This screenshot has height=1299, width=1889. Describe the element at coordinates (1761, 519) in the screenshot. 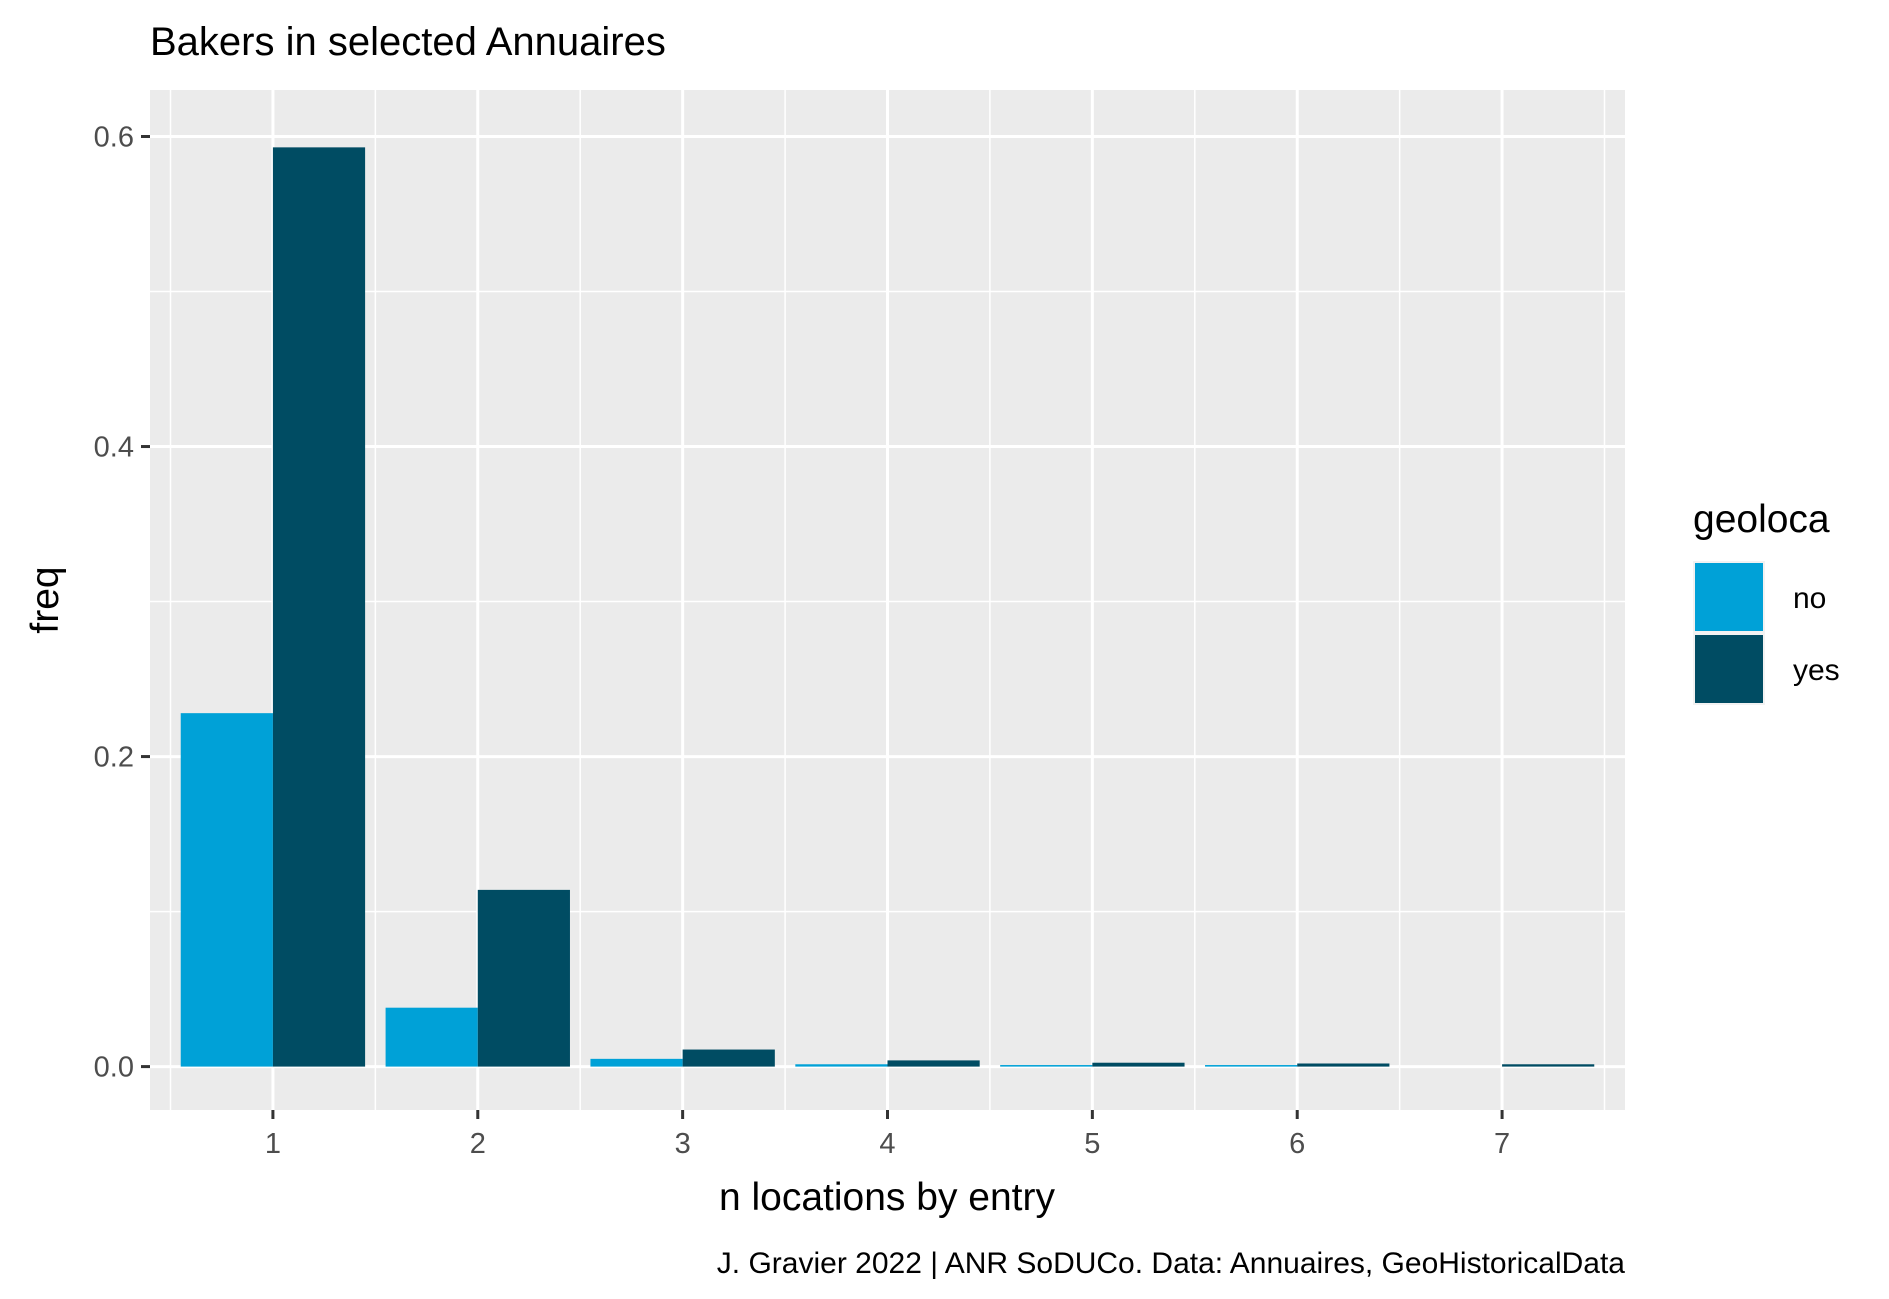

I see `legend-title: geoloca` at that location.